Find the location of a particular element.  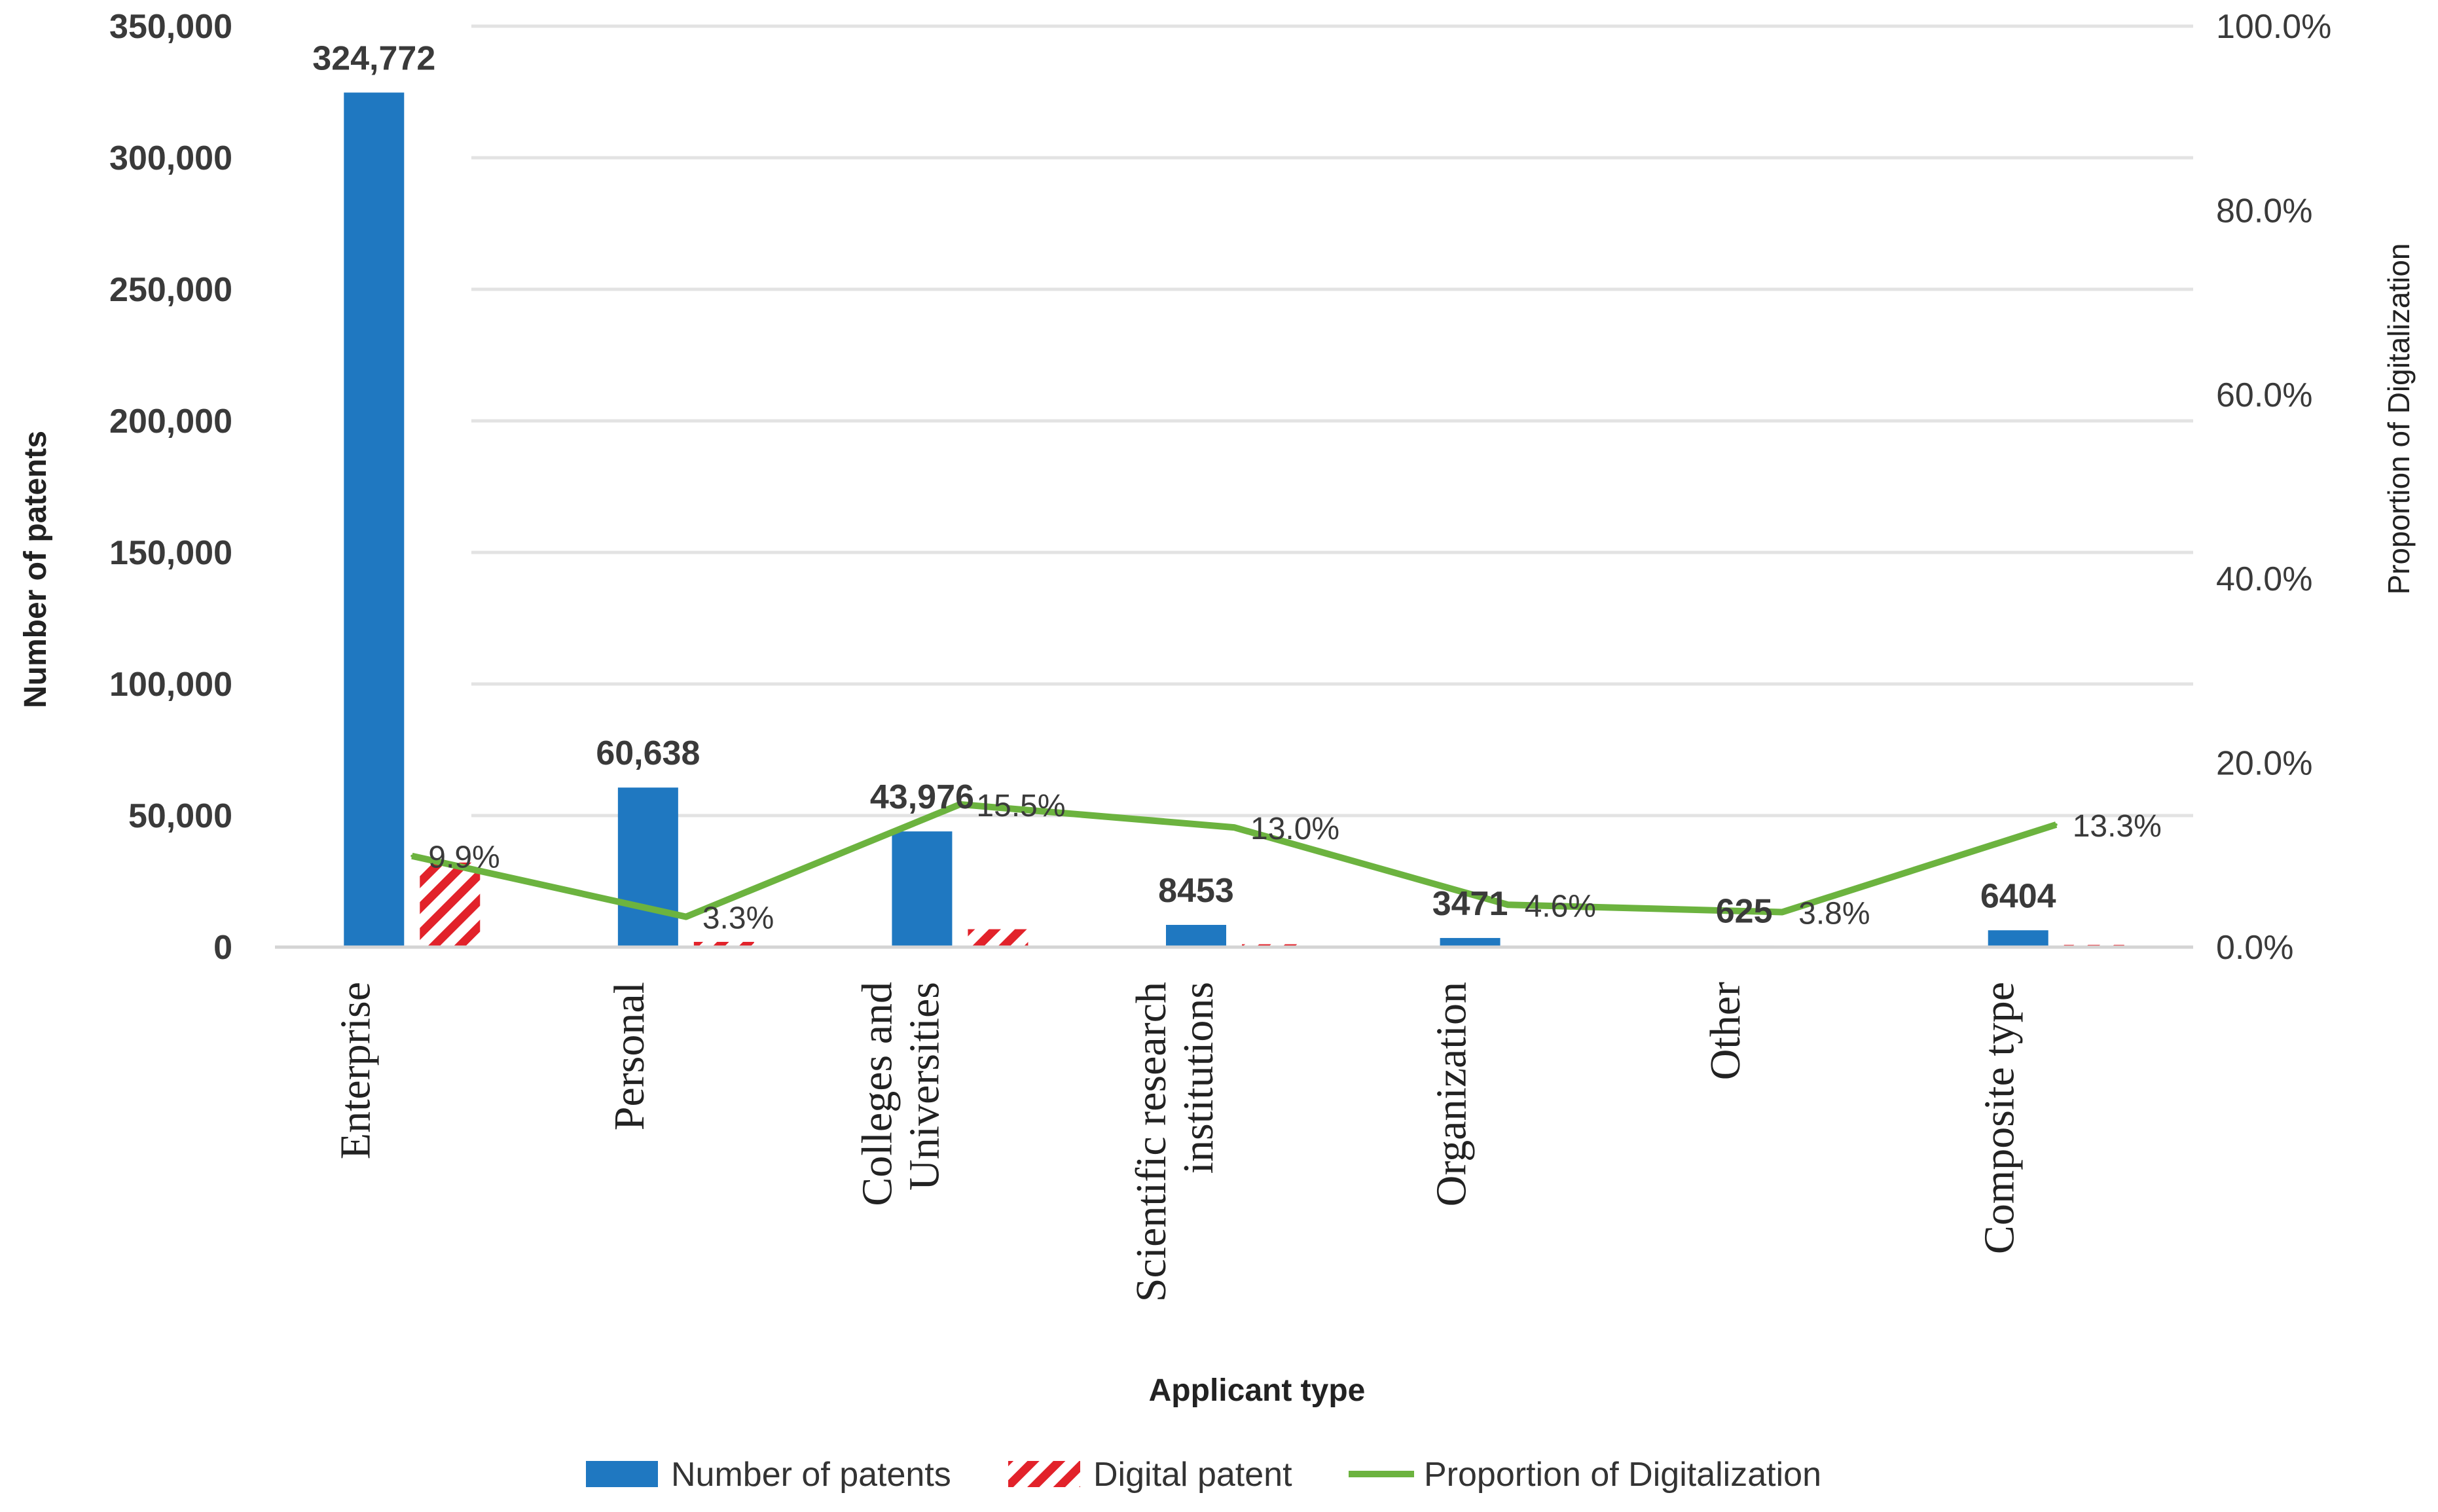

bar-value-label: 3471 is located at coordinates (1470, 904).